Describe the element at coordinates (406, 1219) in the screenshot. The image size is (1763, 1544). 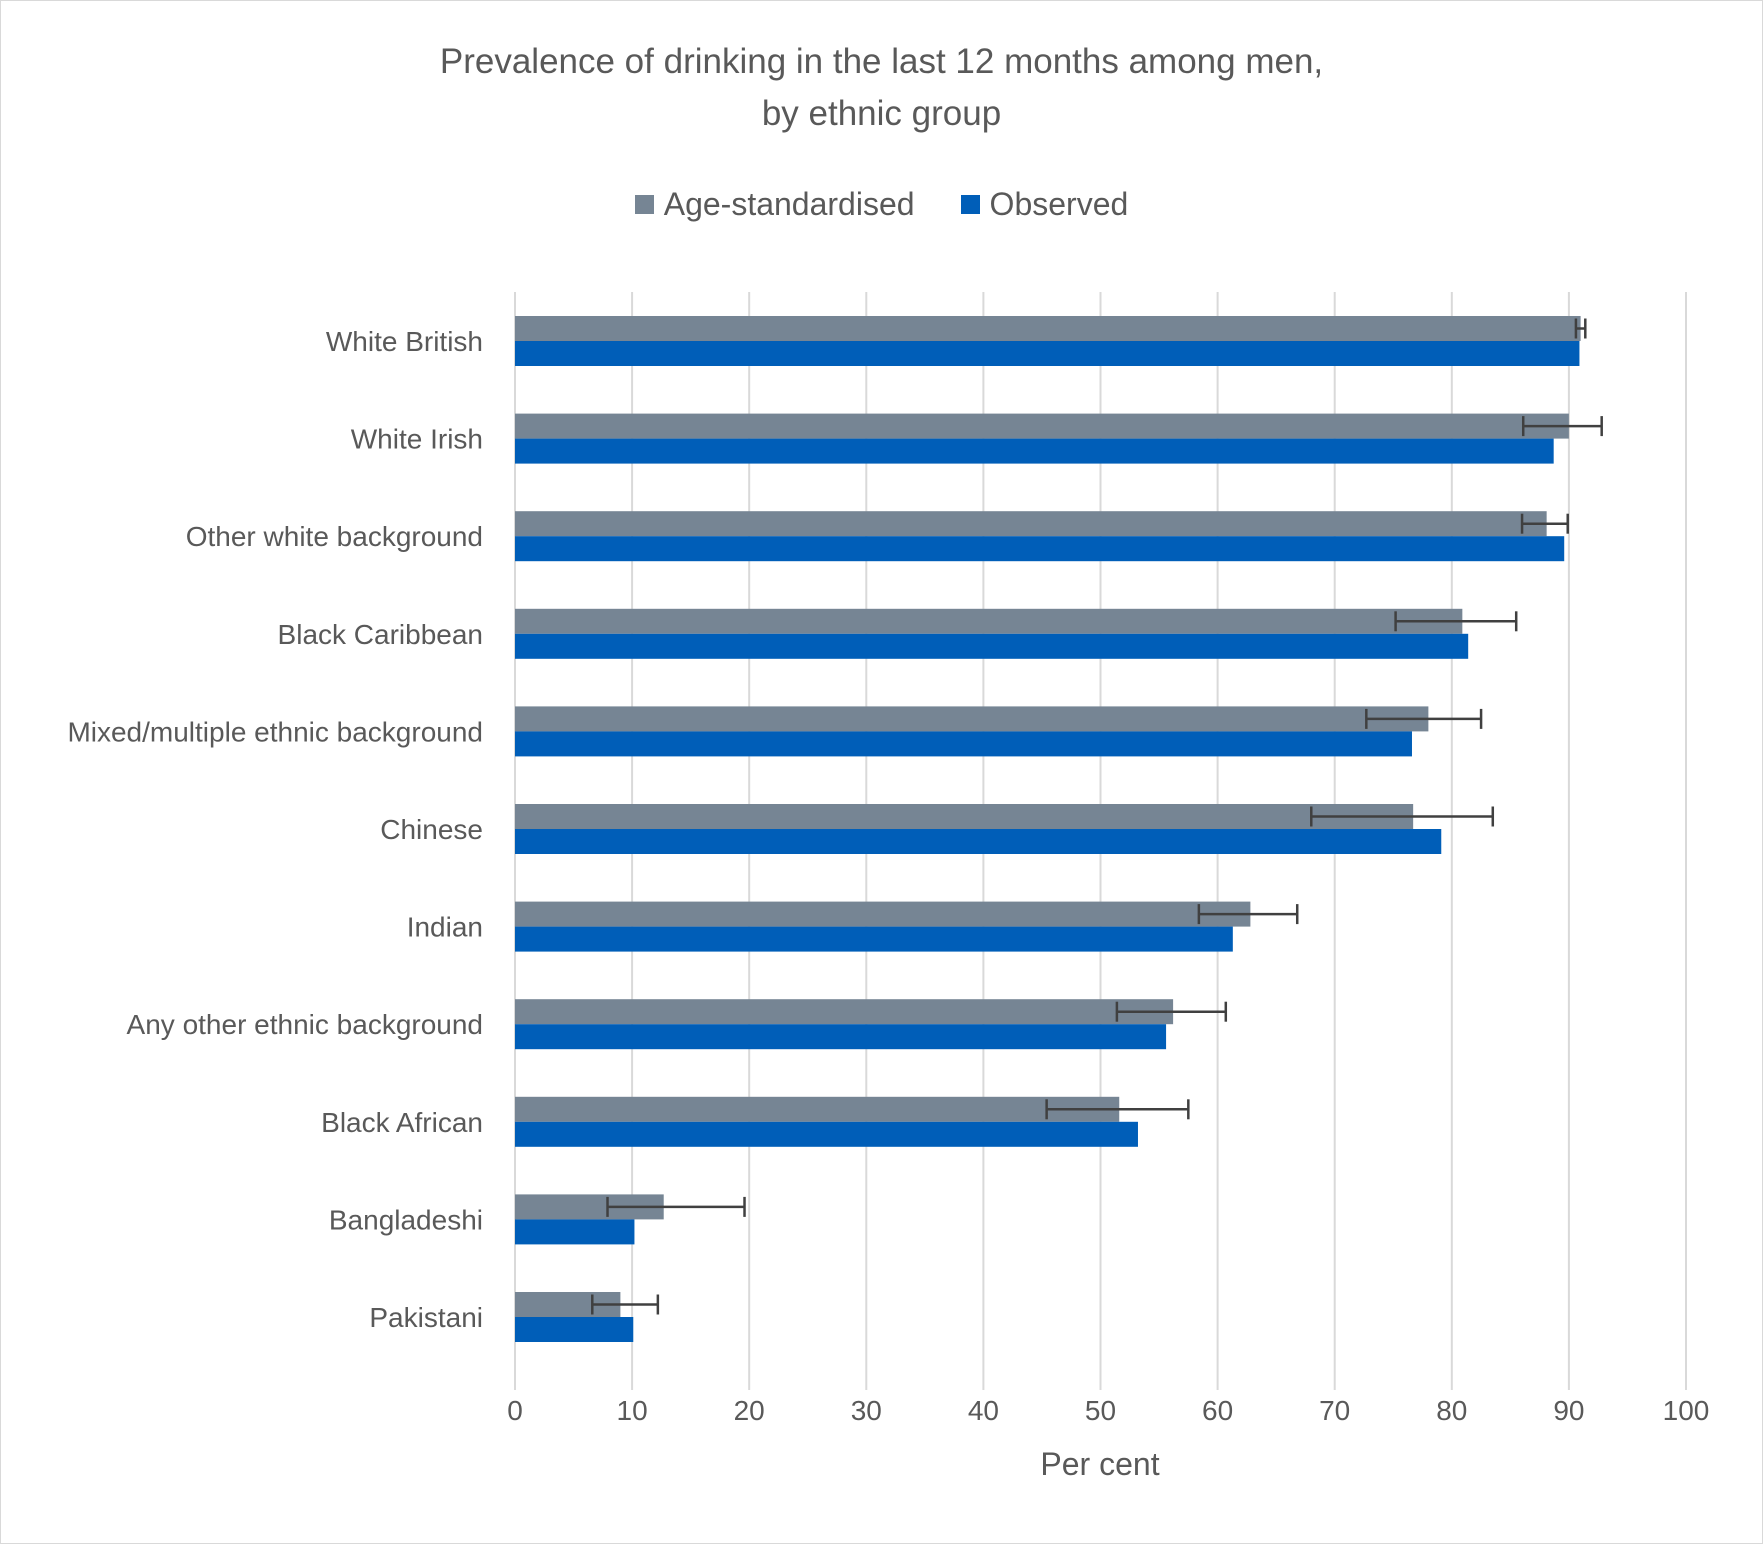
I see `category-label: Bangladeshi` at that location.